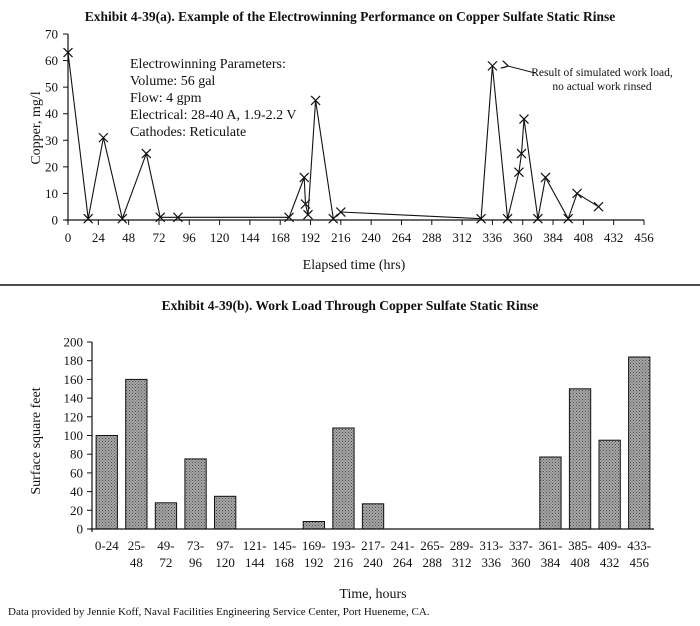 This screenshot has width=700, height=626. I want to click on chart-a-y-tick-label: 60, so click(51, 60).